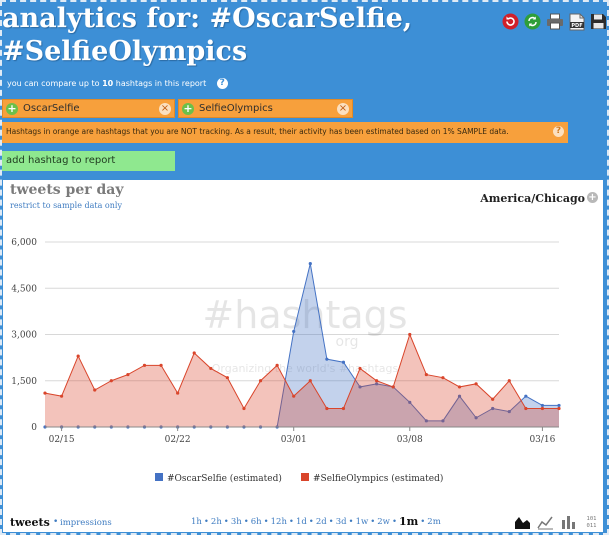  What do you see at coordinates (522, 521) in the screenshot?
I see `area-chart-icon` at bounding box center [522, 521].